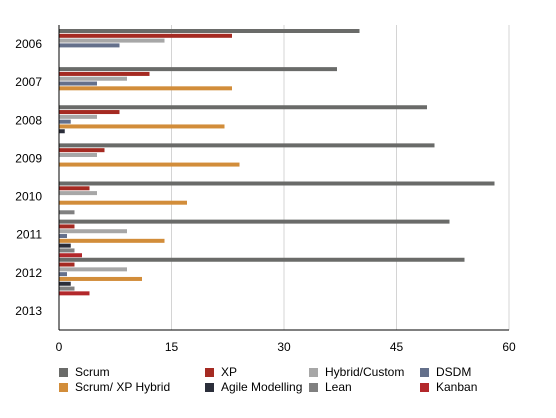 This screenshot has height=418, width=556. Describe the element at coordinates (28, 311) in the screenshot. I see `y-tick-label: 2013` at that location.